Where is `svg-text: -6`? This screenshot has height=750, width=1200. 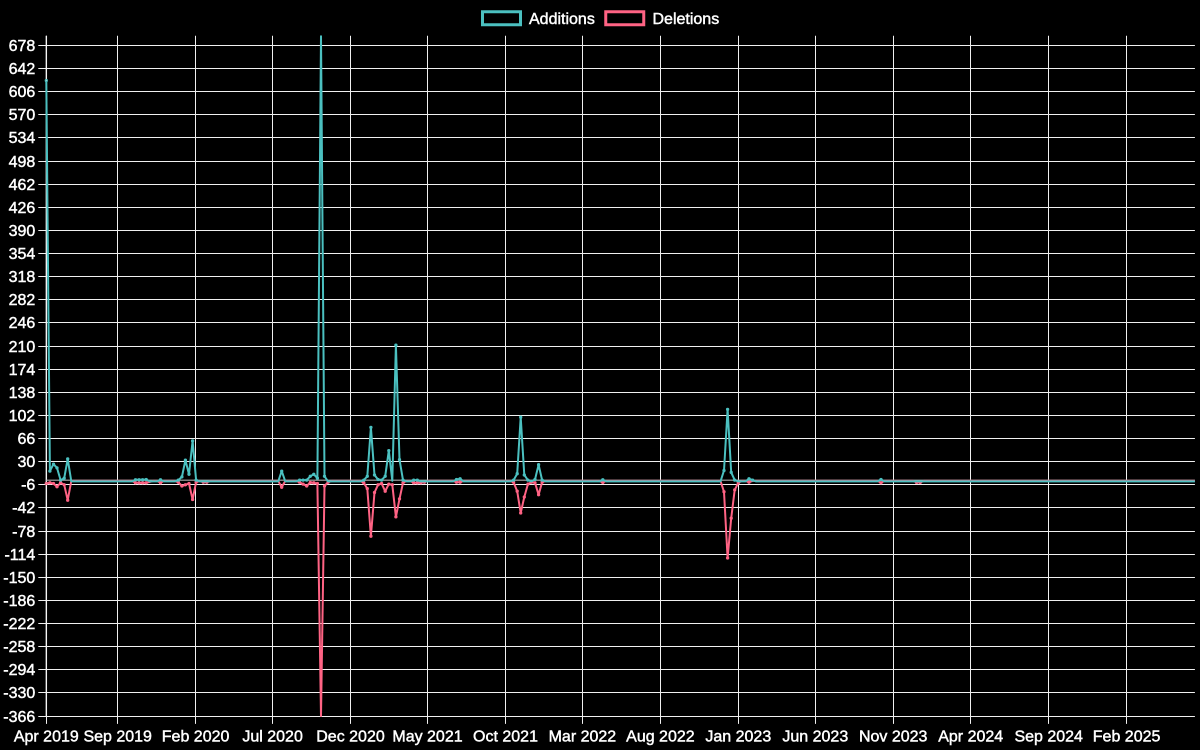
svg-text: -6 is located at coordinates (28, 485).